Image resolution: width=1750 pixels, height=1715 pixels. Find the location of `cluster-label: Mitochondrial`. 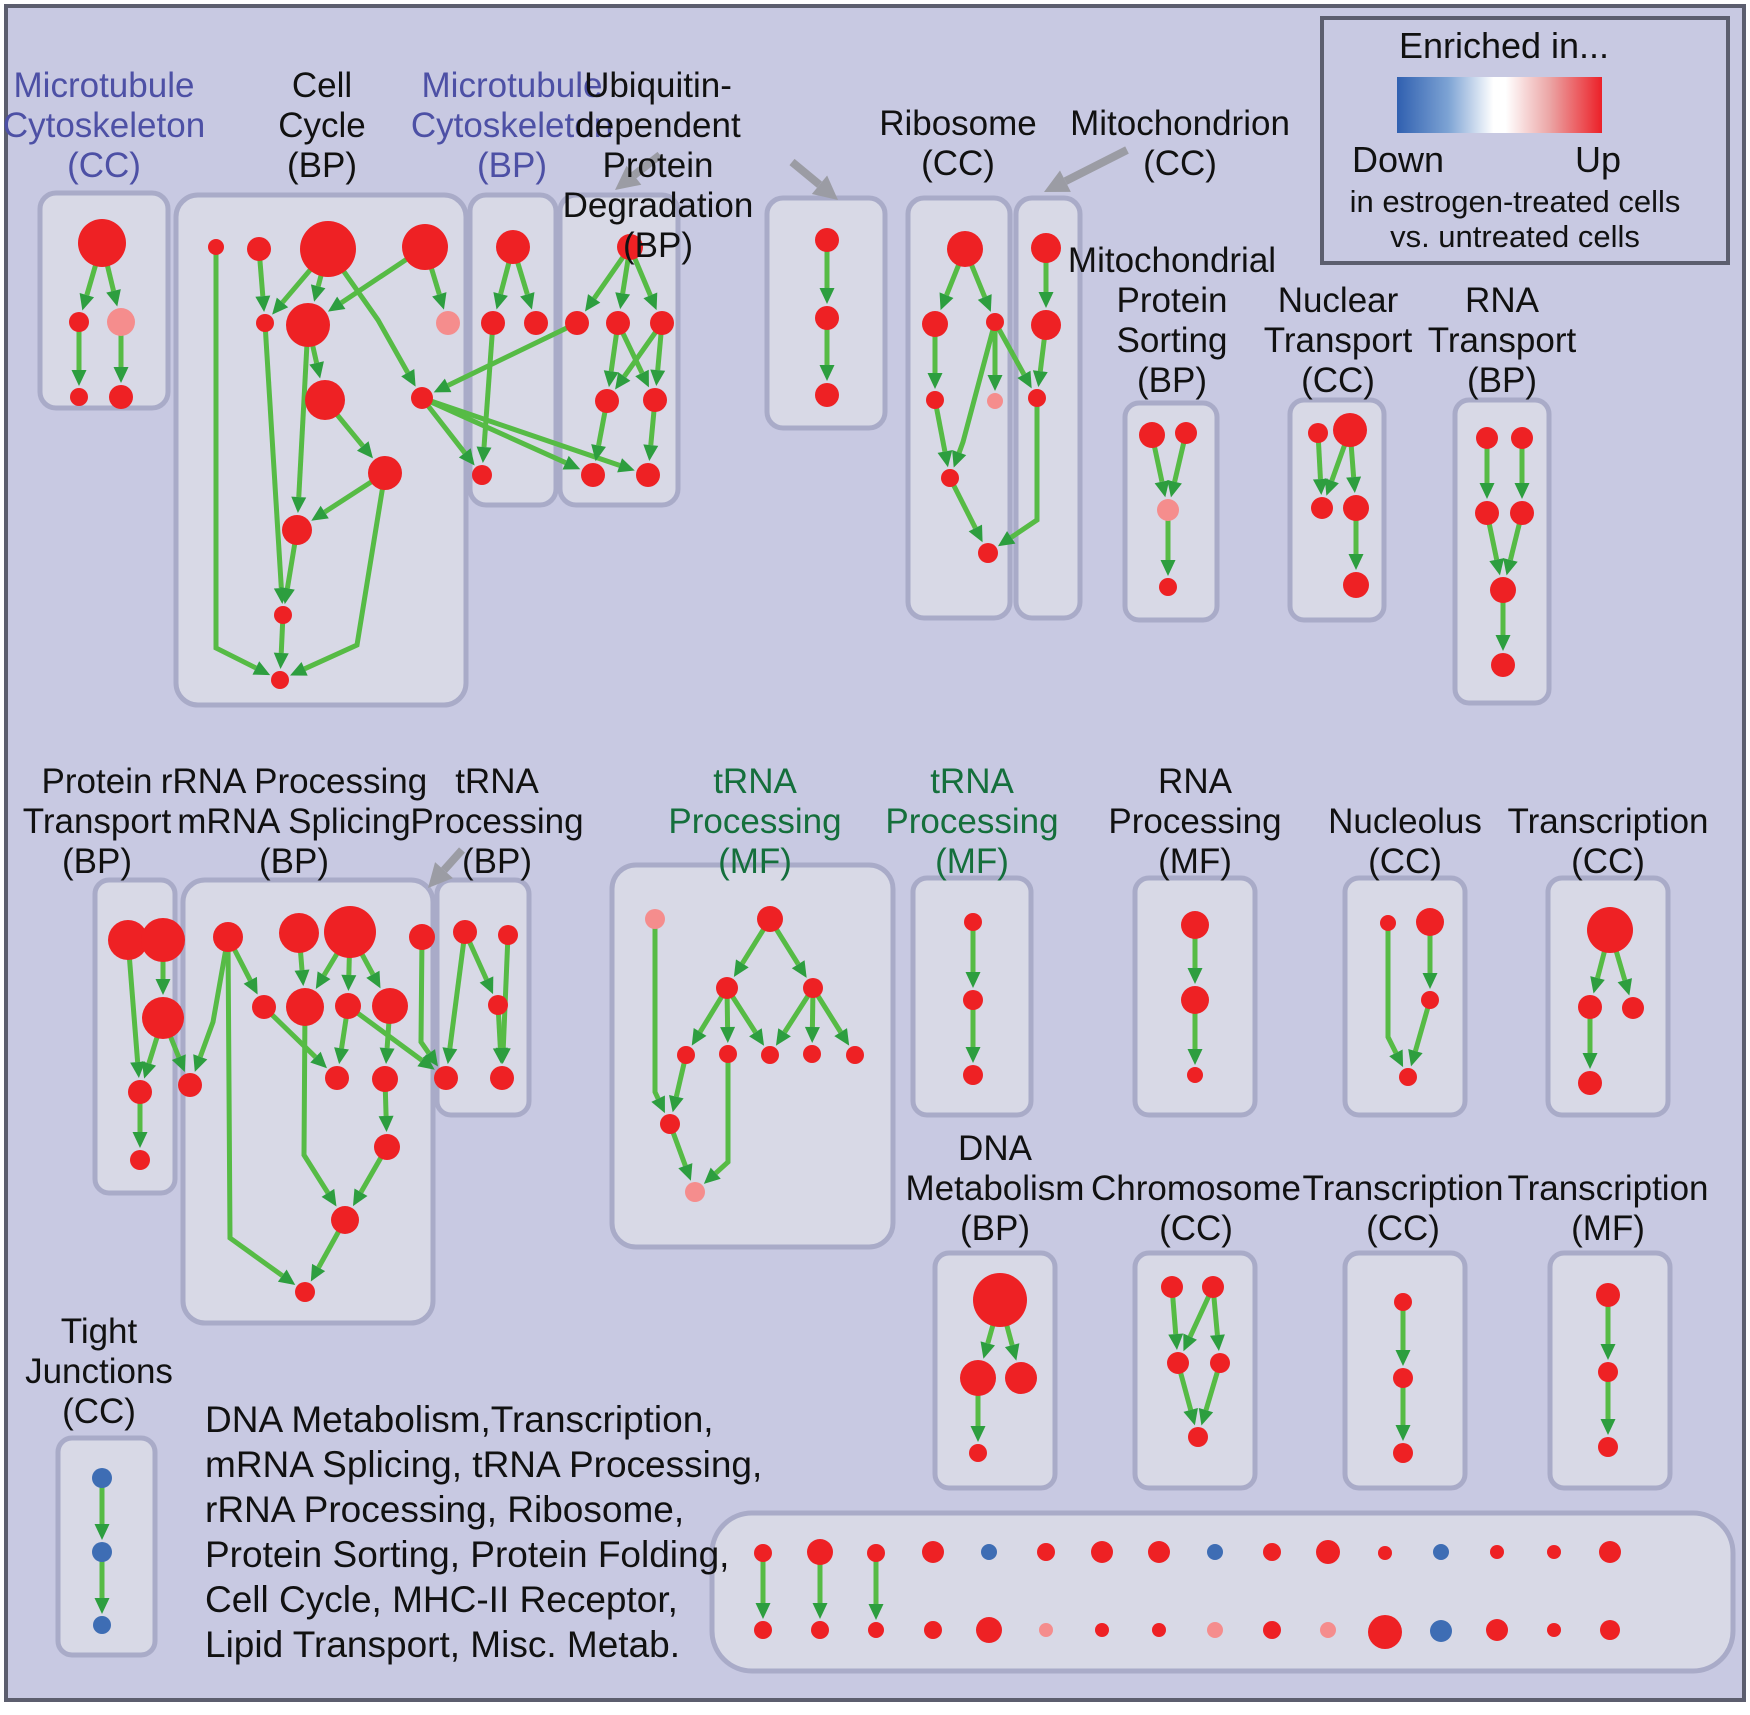

cluster-label: Mitochondrial is located at coordinates (1172, 260).